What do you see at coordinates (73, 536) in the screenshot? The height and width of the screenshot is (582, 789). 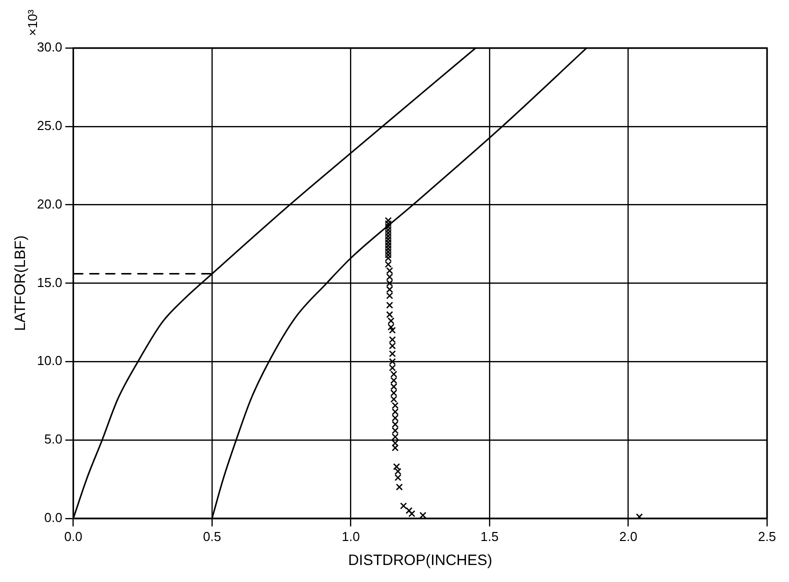 I see `x-tick-label: 0.0` at bounding box center [73, 536].